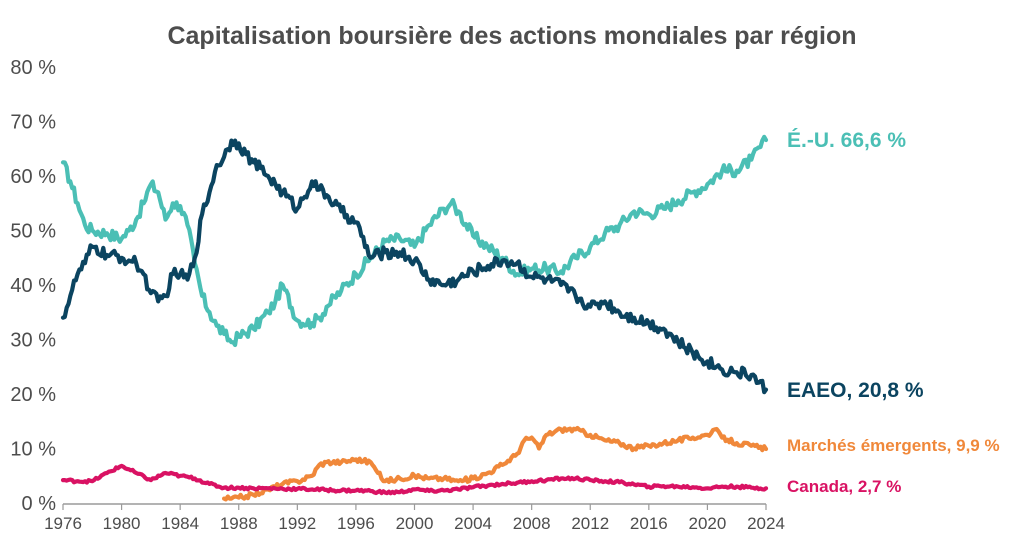  I want to click on y-tick-label: 10 %, so click(33, 450).